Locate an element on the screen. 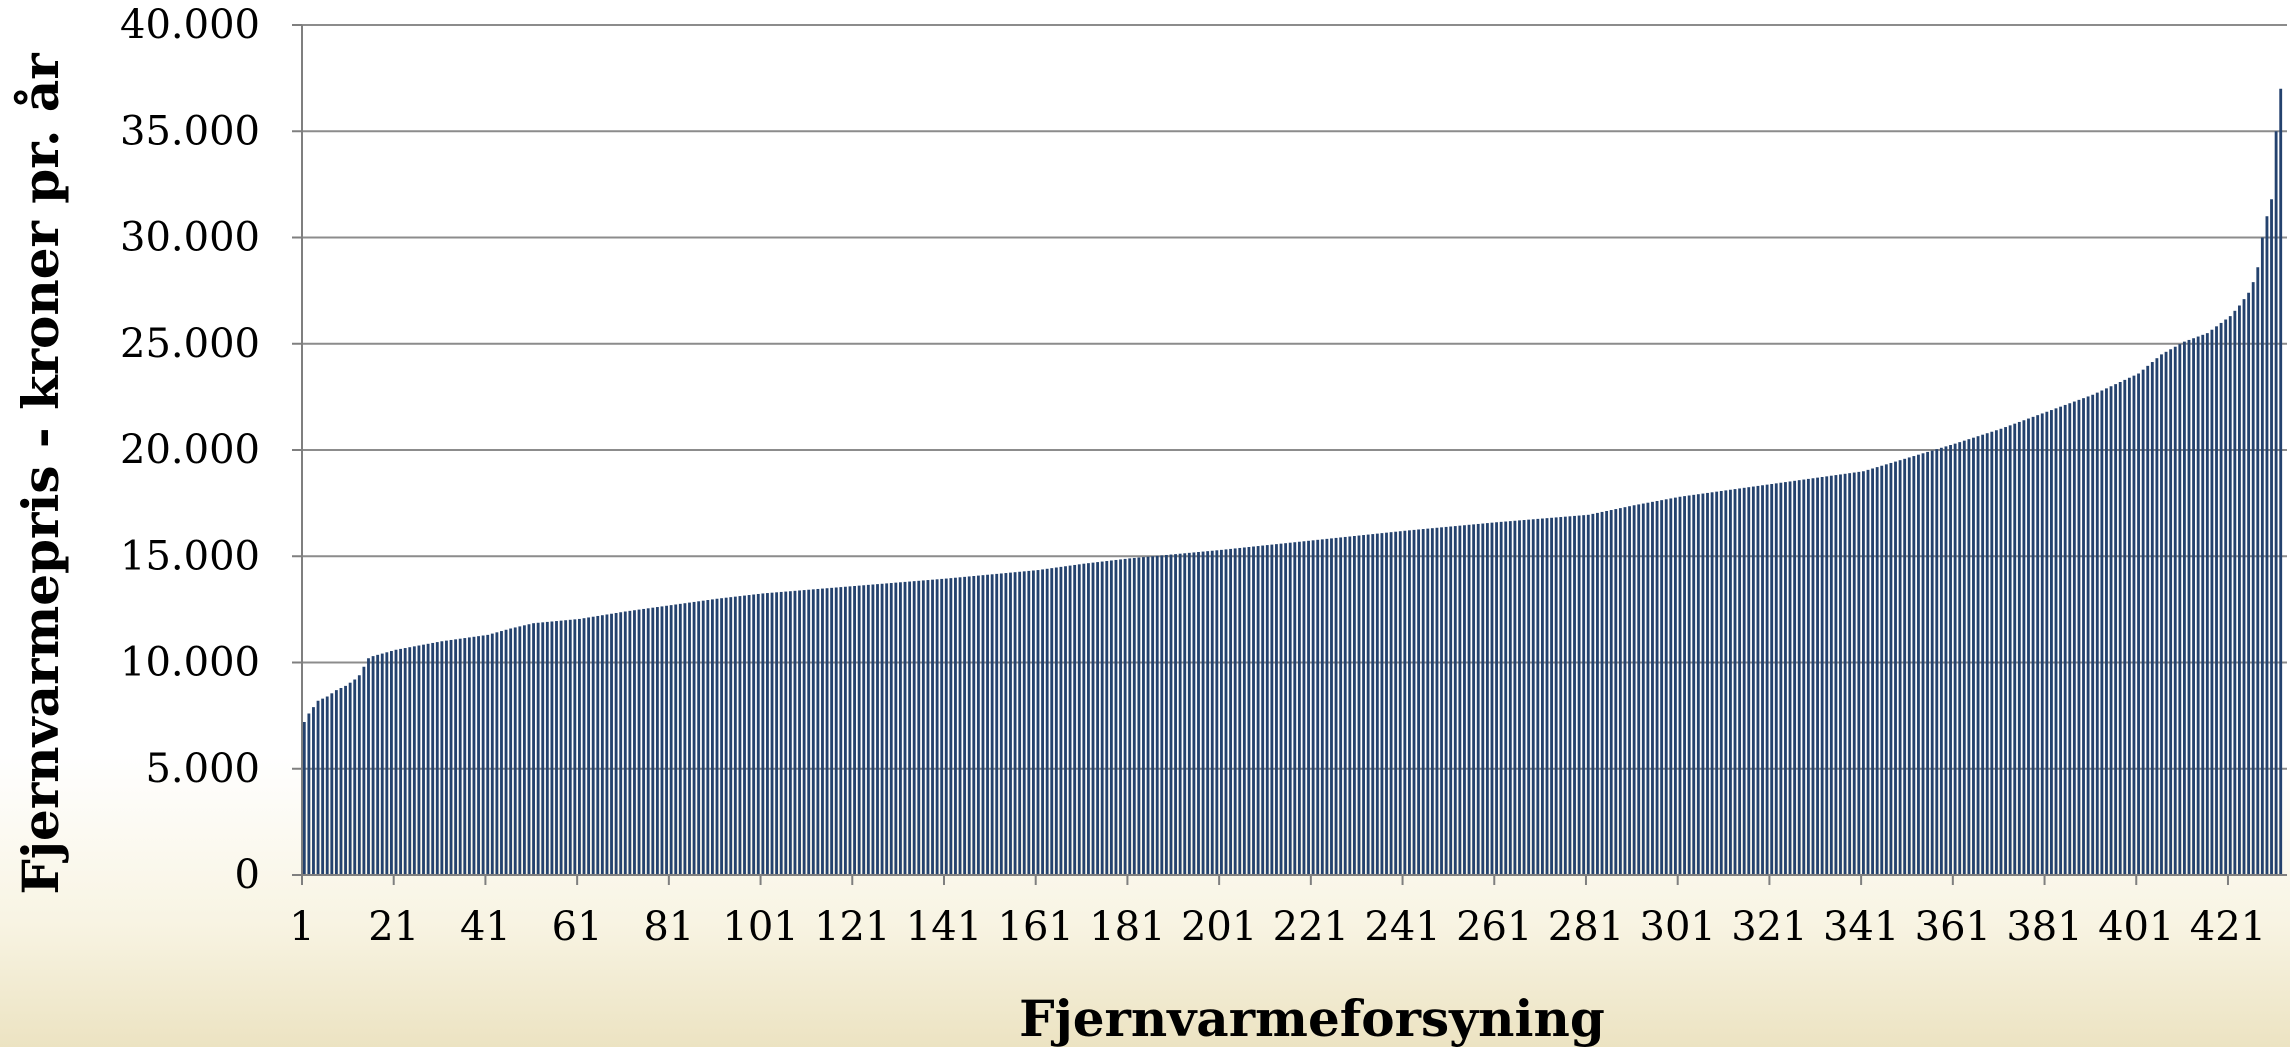 The height and width of the screenshot is (1047, 2290). y-axis-title: Fjernvarmepris - kroner pr. år is located at coordinates (40, 474).